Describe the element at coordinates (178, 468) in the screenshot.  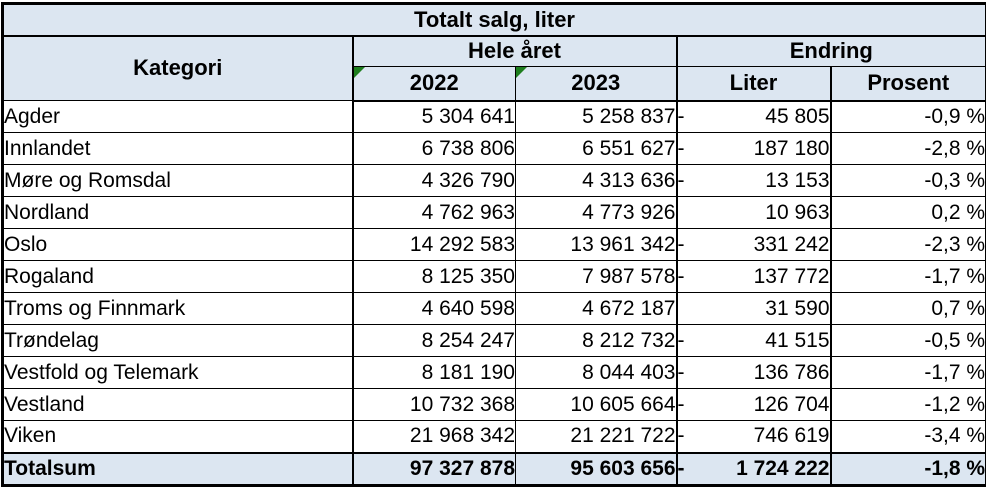
I see `total-label-cell: Totalsum` at that location.